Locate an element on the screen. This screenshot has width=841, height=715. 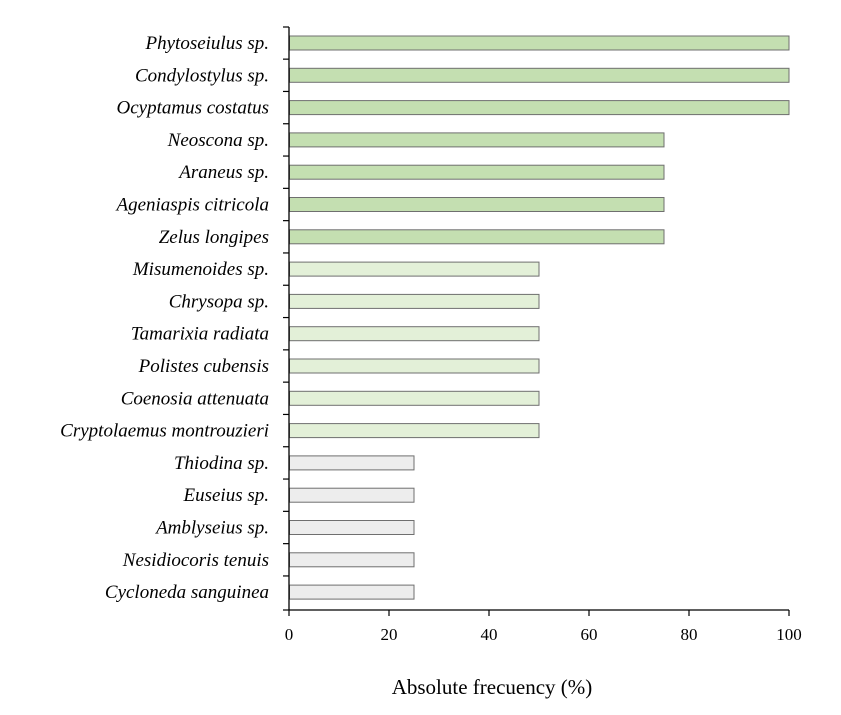
x-axis-tick-labels: 0 20 40 60 80 100 is located at coordinates (543, 634).